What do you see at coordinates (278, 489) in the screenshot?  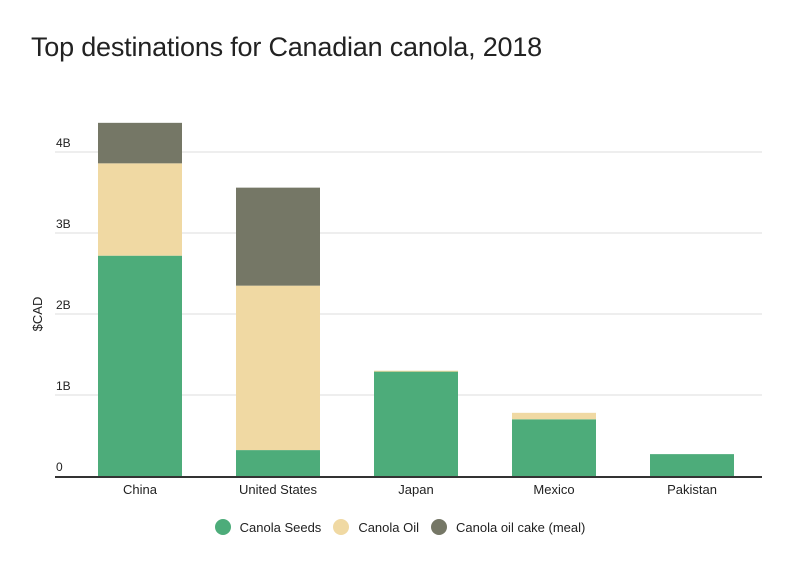 I see `x-tick-label: United States` at bounding box center [278, 489].